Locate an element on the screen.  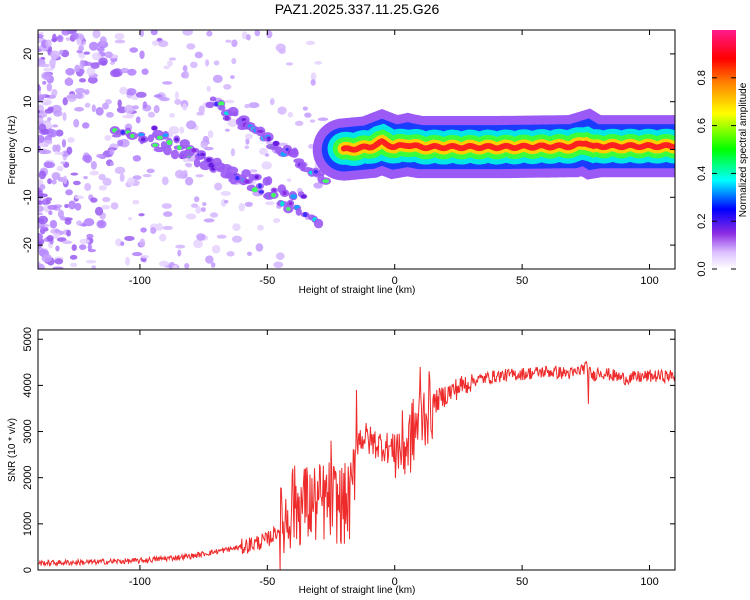
spectrogram-tracks is located at coordinates (220, 162).